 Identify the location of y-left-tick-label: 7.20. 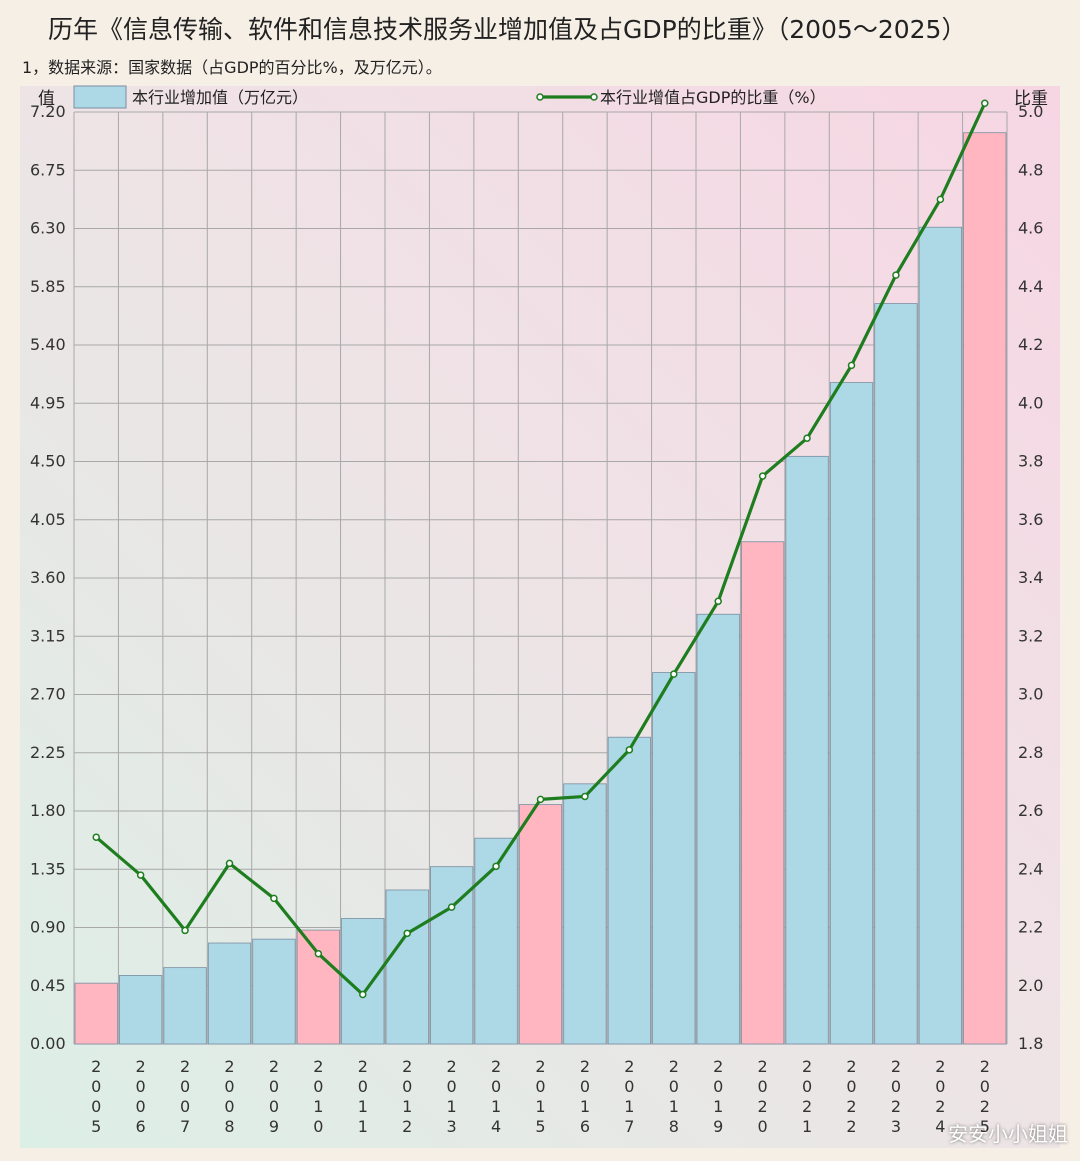
(48, 111).